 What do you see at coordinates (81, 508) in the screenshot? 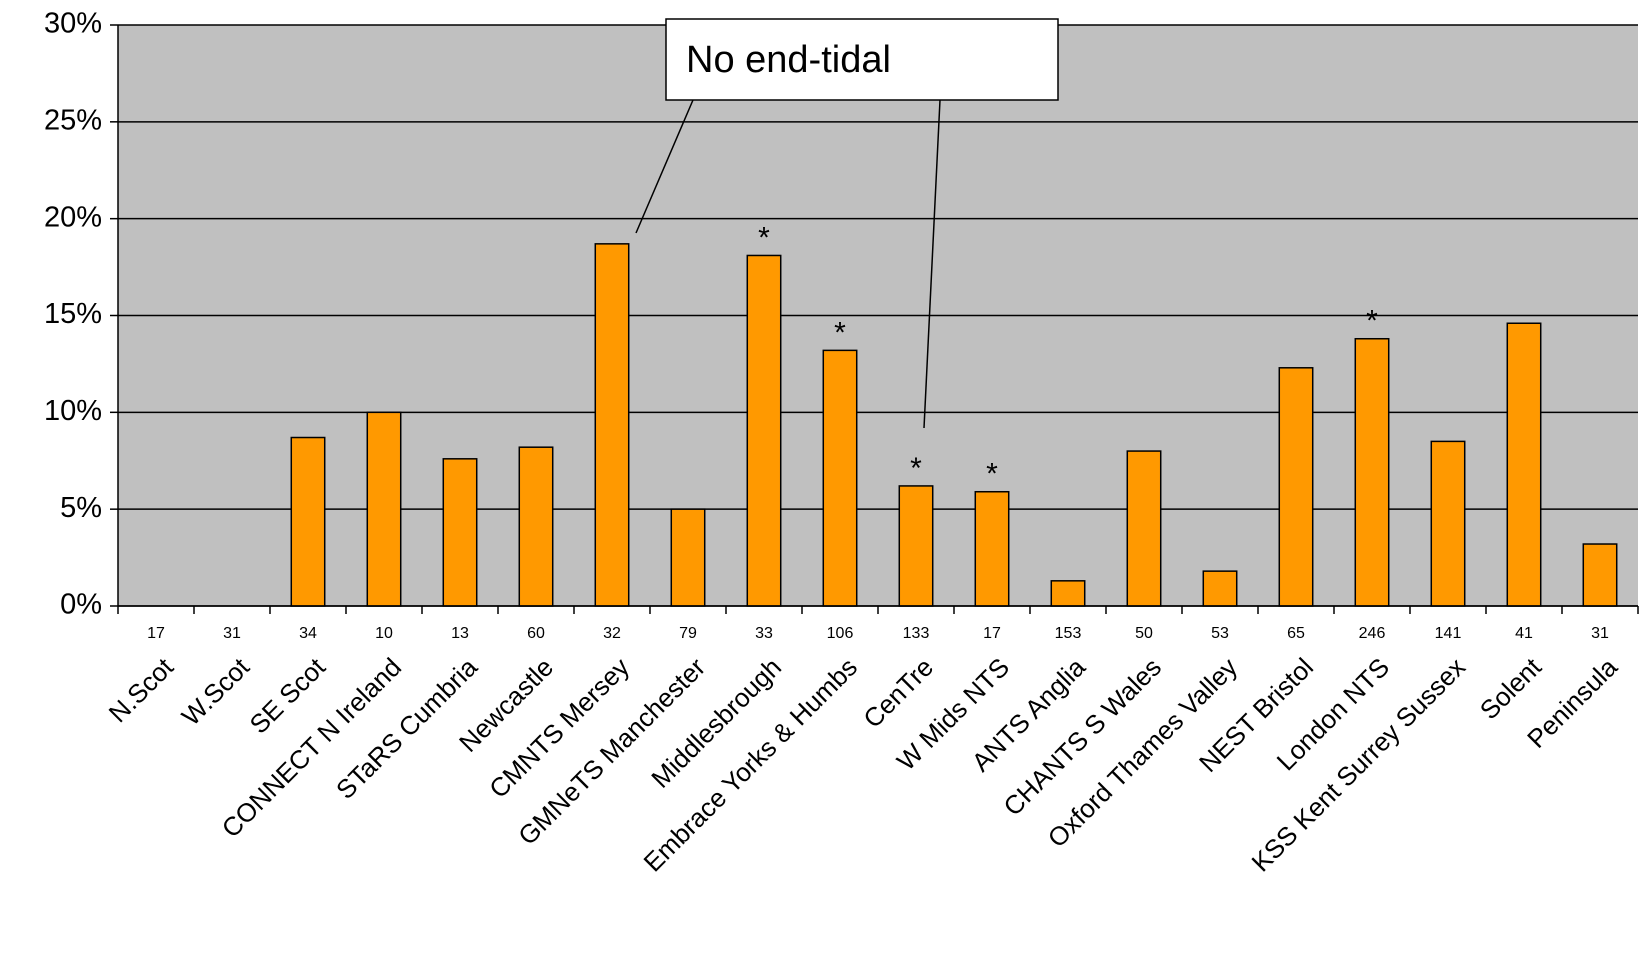
I see `y-tick-label: 5%` at bounding box center [81, 508].